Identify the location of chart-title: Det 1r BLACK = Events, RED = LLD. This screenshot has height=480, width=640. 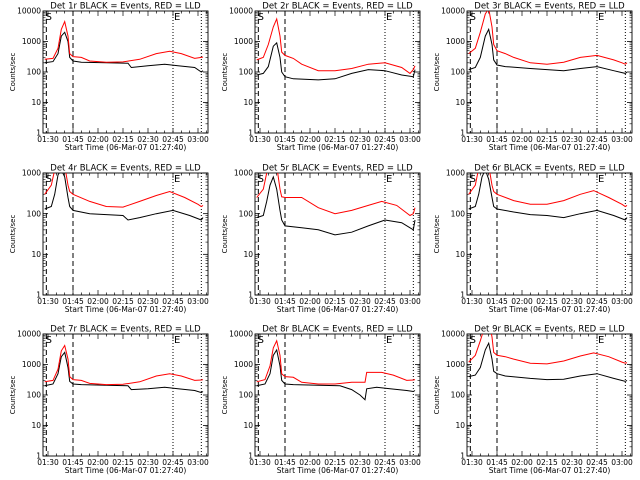
(125, 7).